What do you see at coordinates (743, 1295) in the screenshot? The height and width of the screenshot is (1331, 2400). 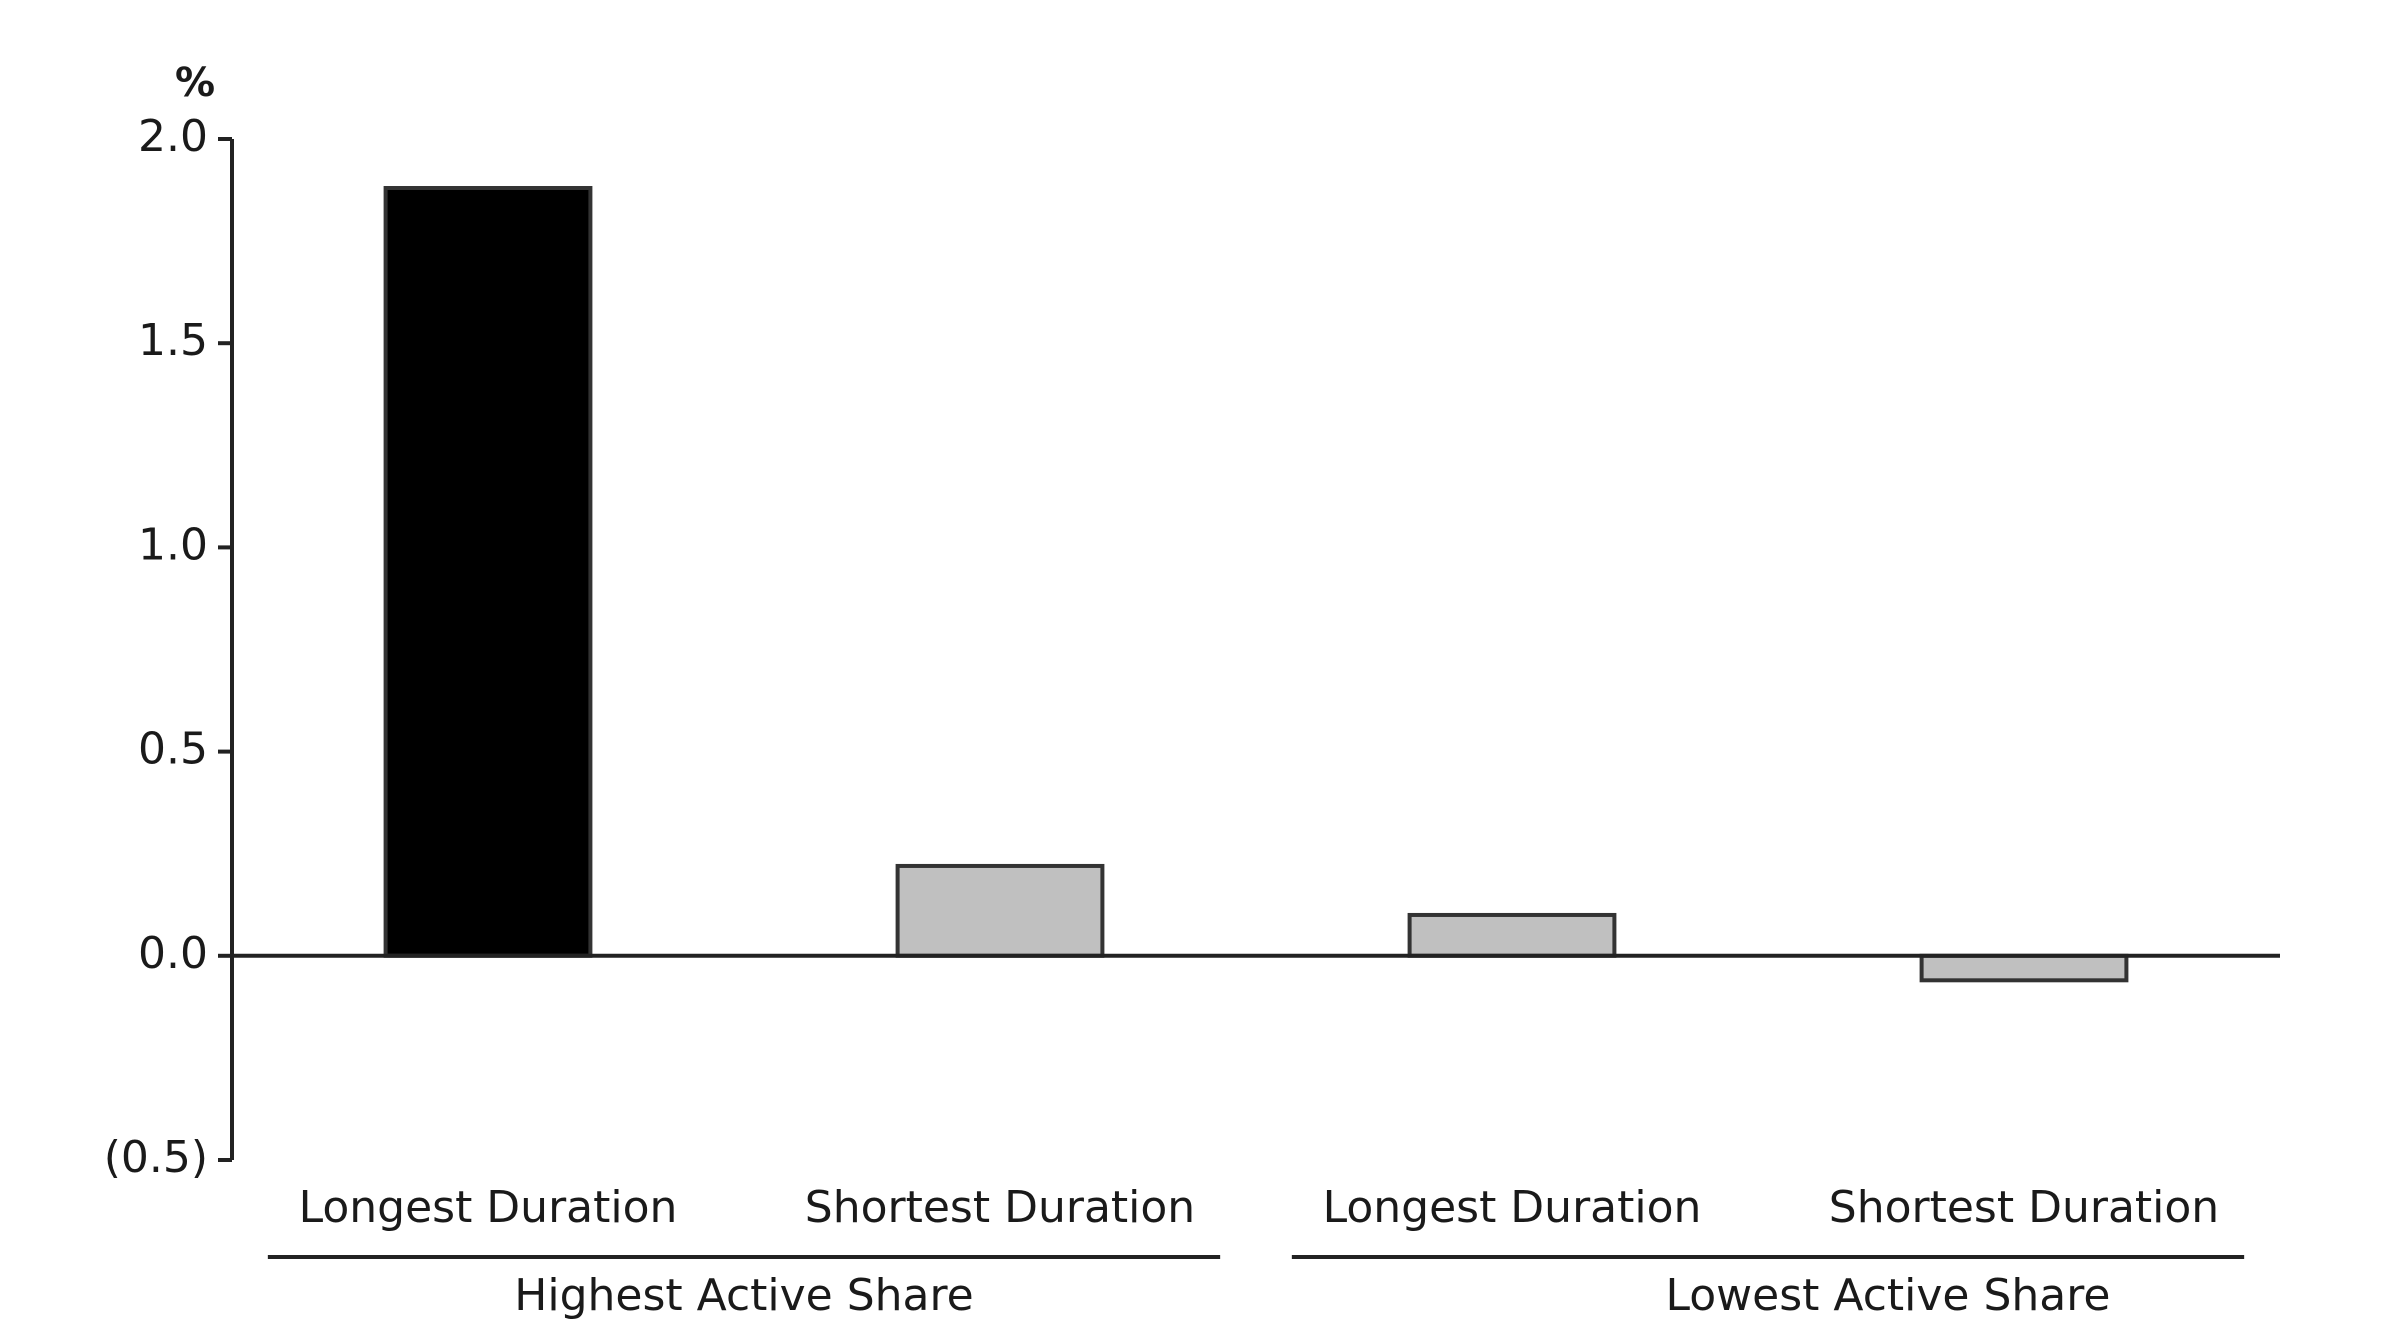 I see `group-label: Highest Active Share` at bounding box center [743, 1295].